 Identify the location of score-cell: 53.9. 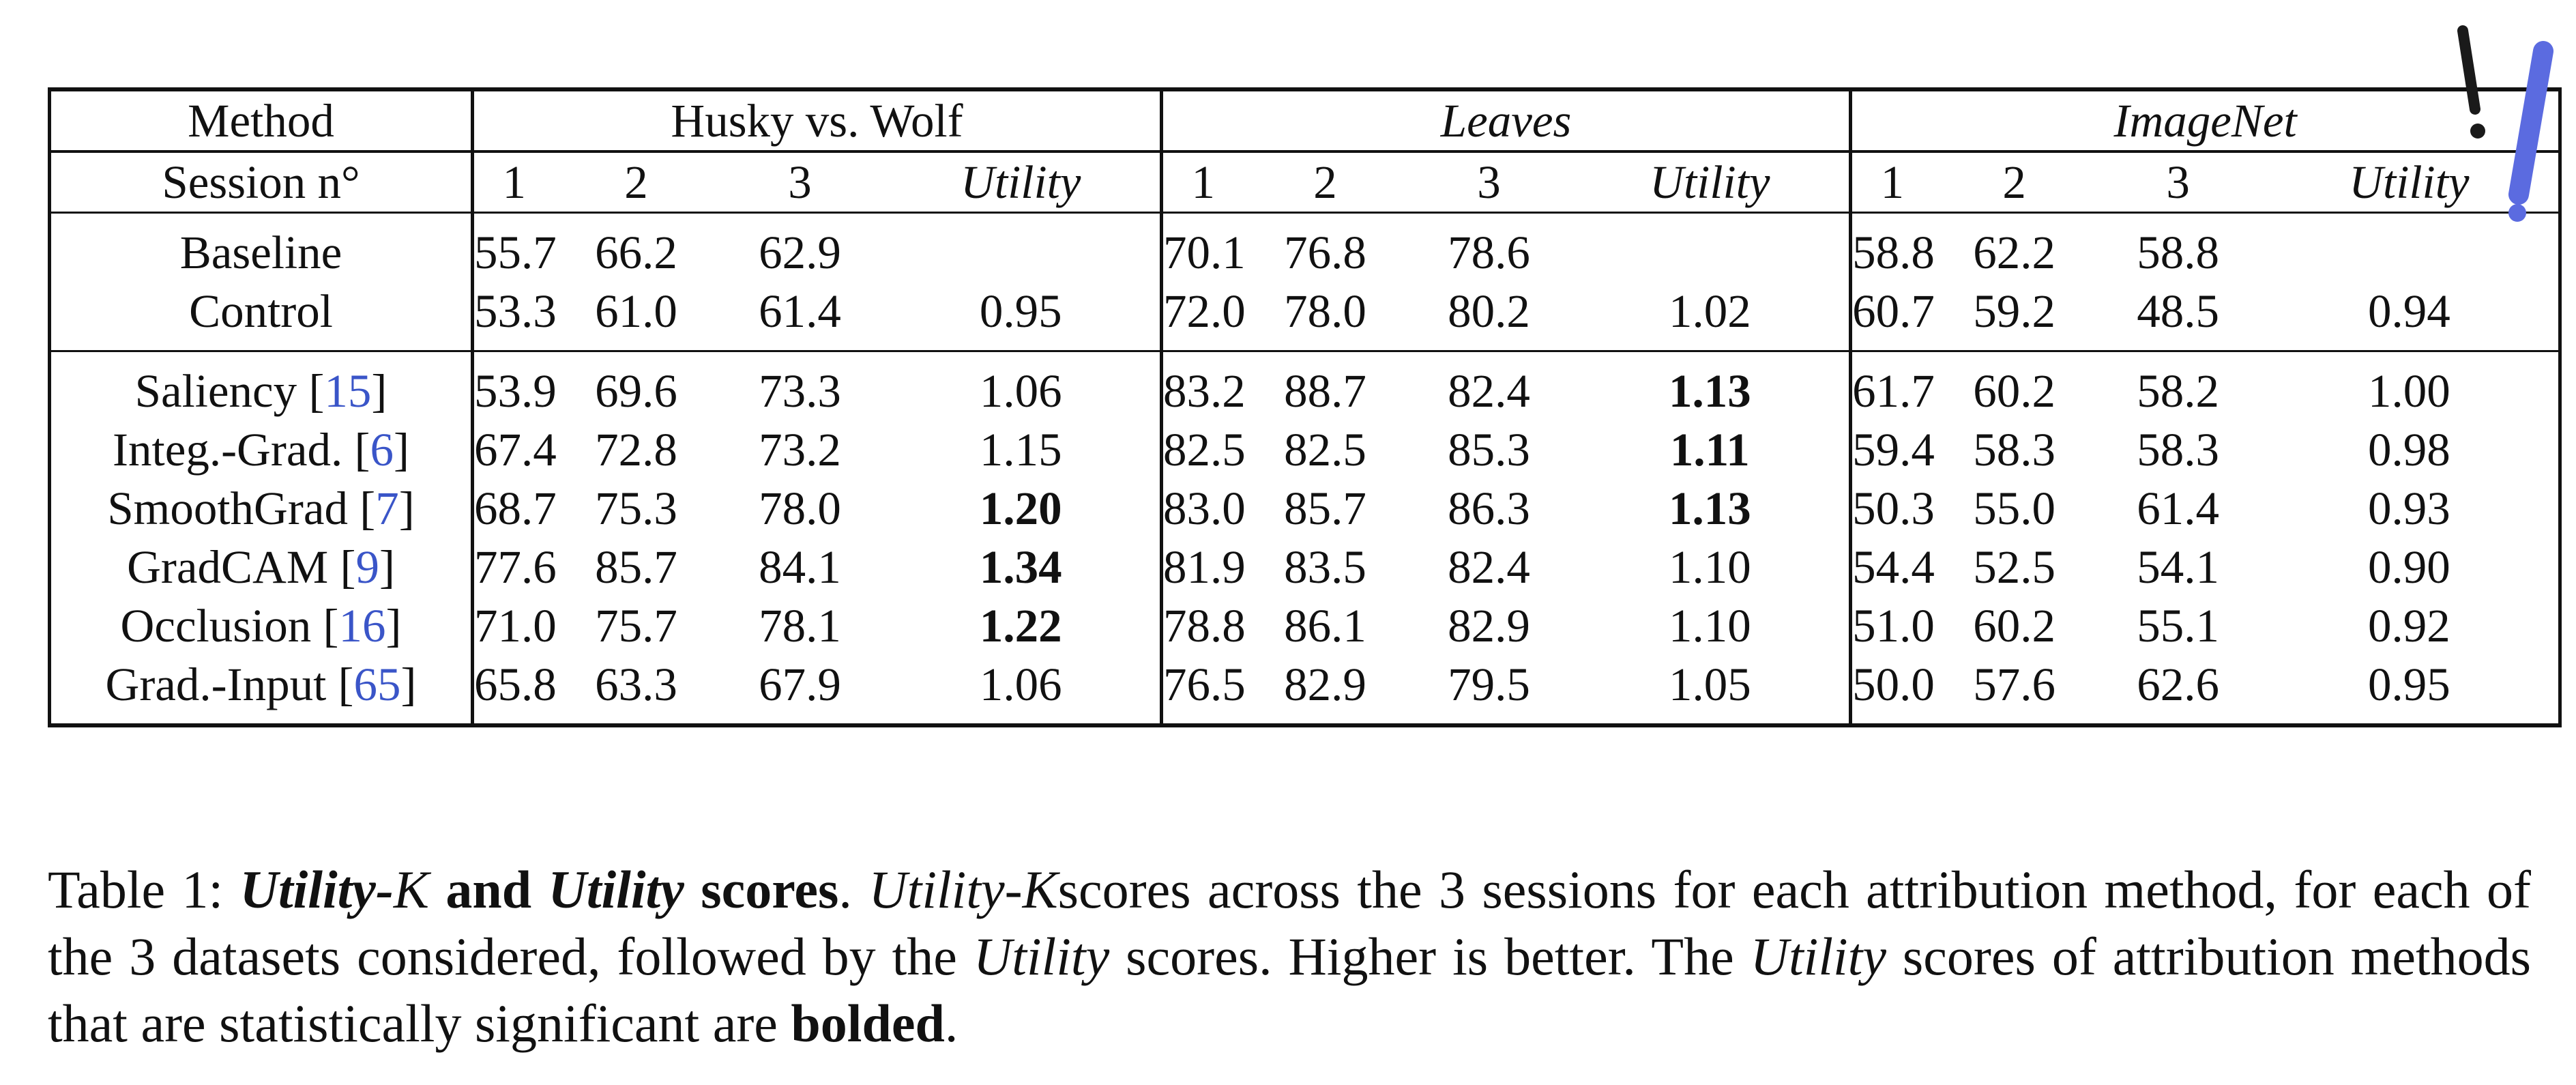
(514, 385).